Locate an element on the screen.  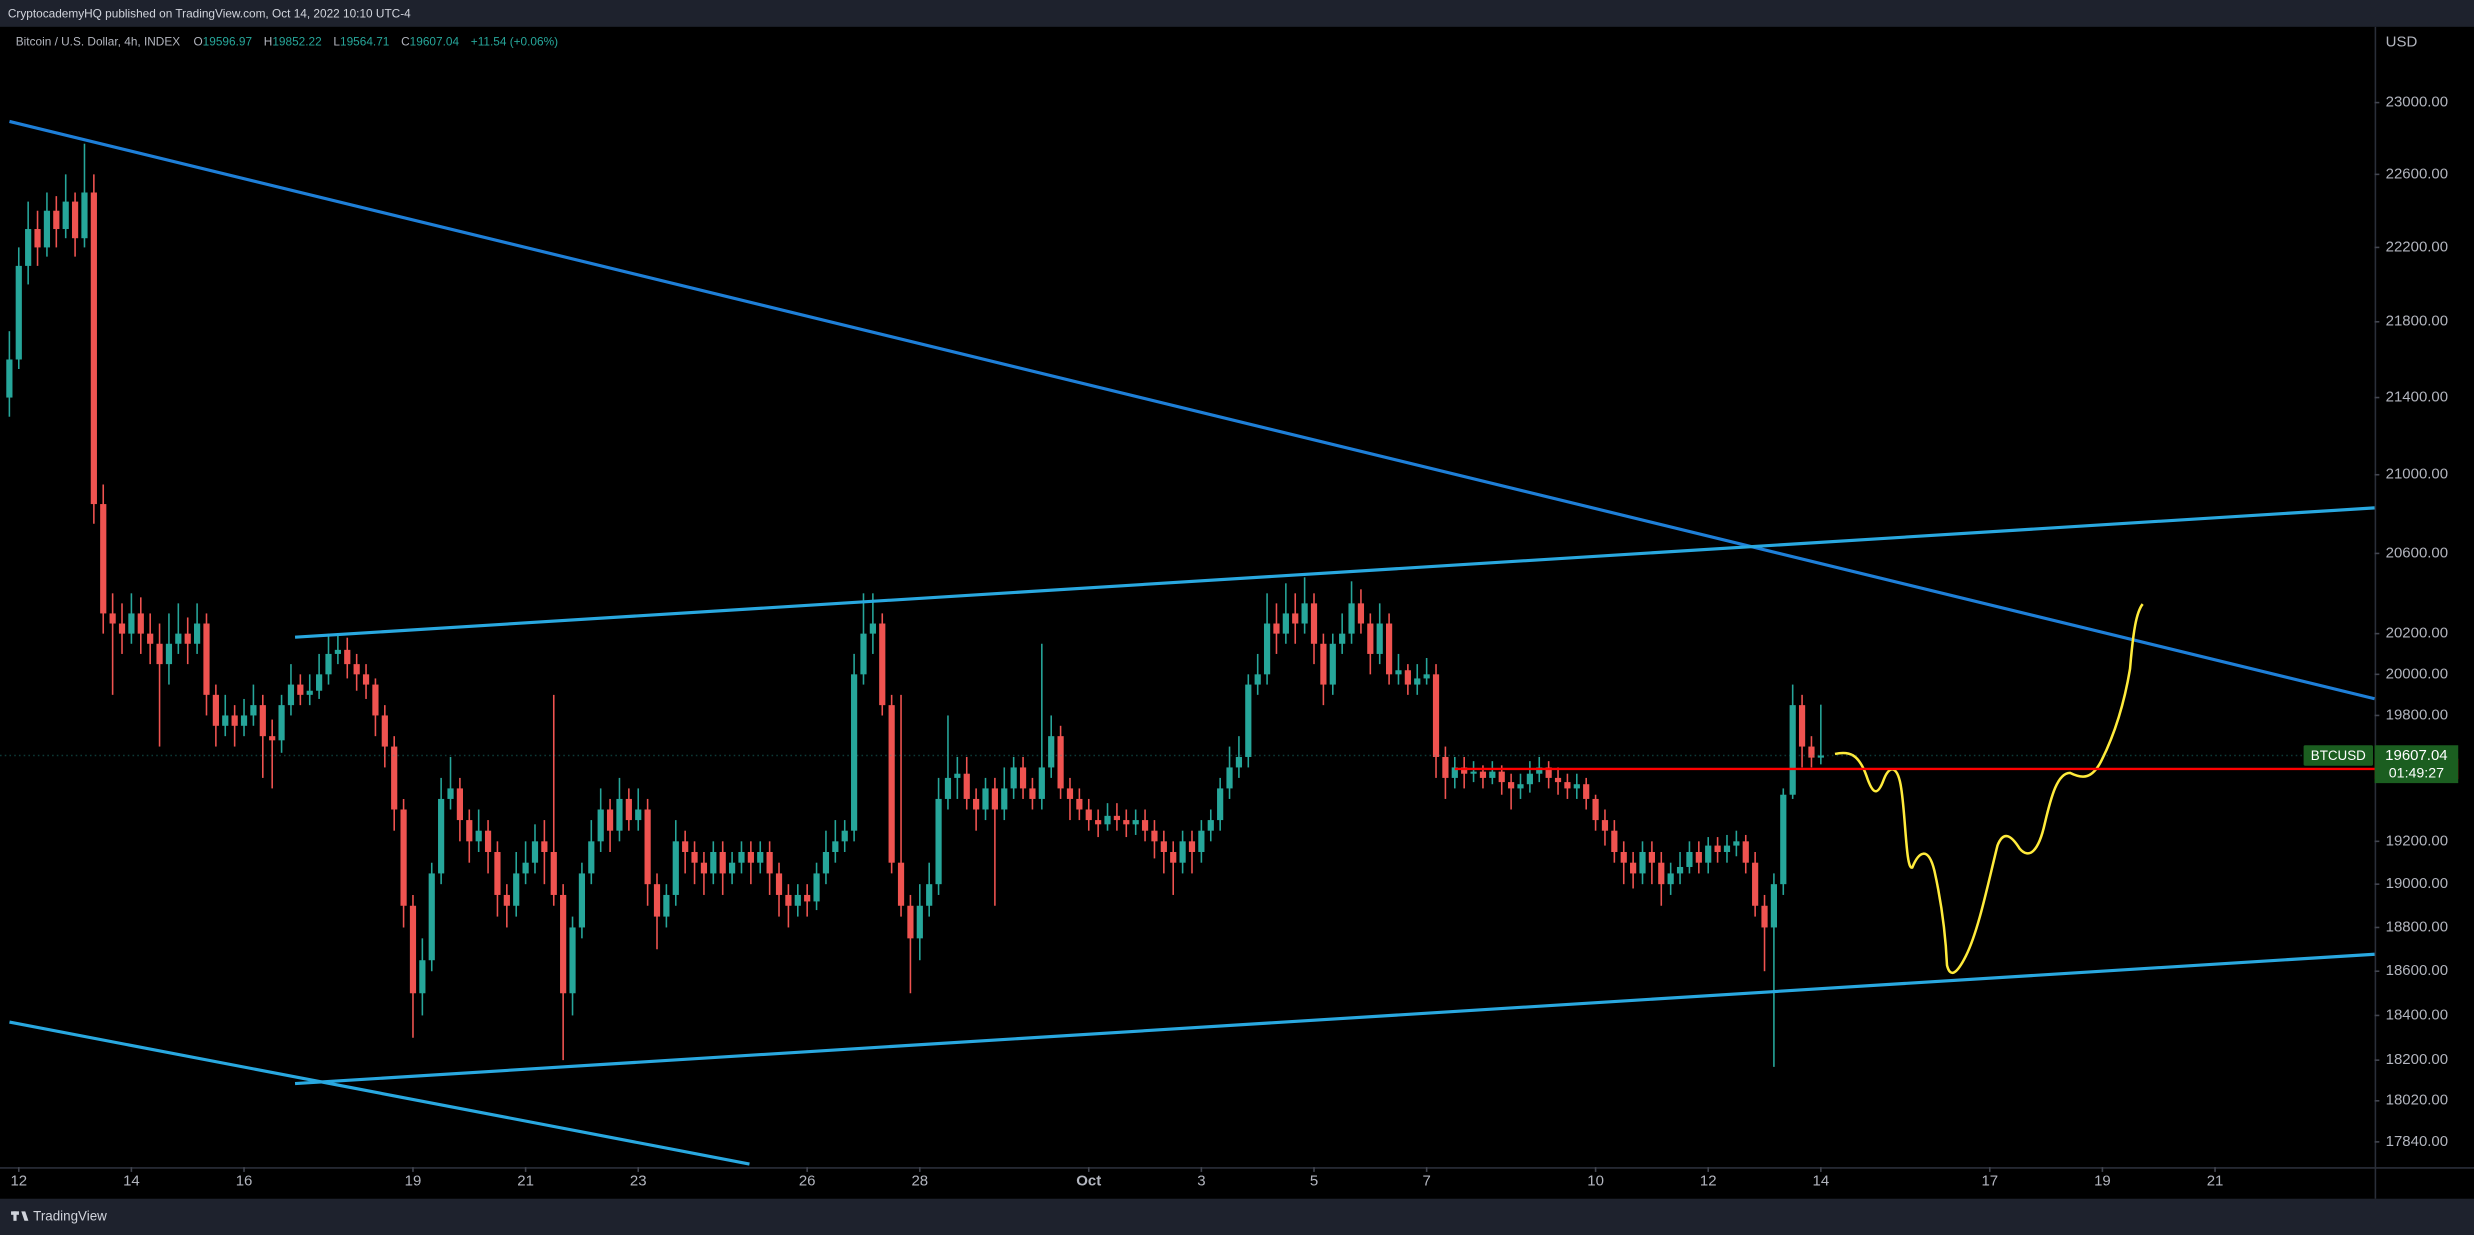
last-price-label: 19607.04 is located at coordinates (2416, 755).